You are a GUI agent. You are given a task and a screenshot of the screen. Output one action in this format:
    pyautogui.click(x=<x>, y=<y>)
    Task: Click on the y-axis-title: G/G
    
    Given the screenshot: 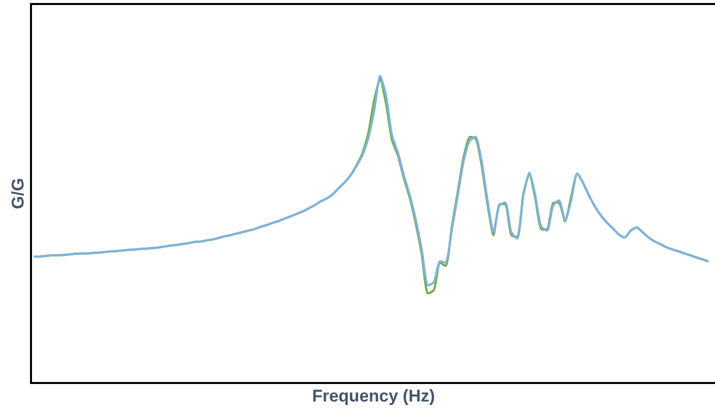 What is the action you would take?
    pyautogui.click(x=18, y=194)
    